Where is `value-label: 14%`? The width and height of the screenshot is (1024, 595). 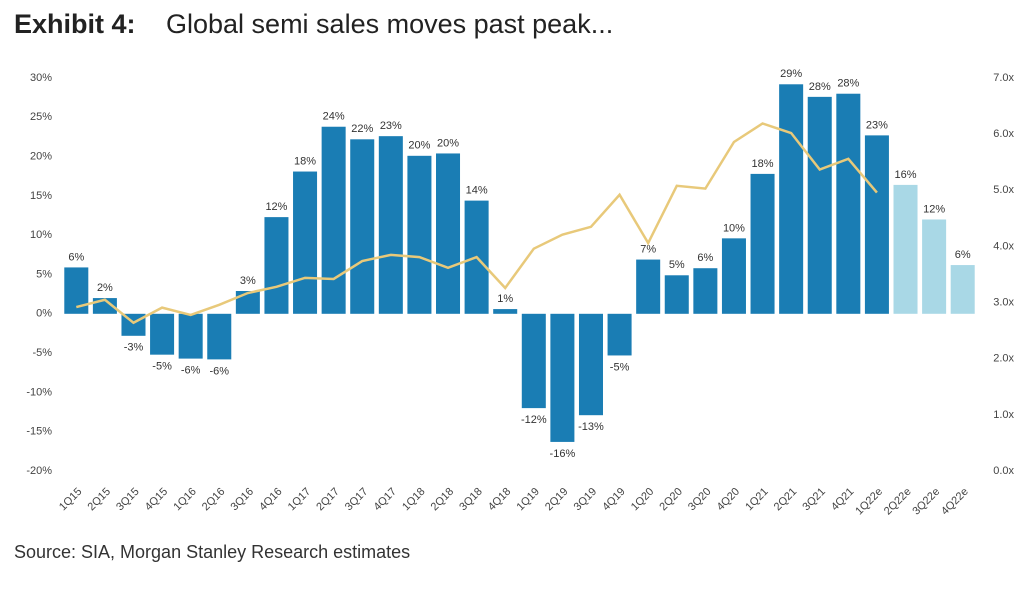
value-label: 14% is located at coordinates (477, 191).